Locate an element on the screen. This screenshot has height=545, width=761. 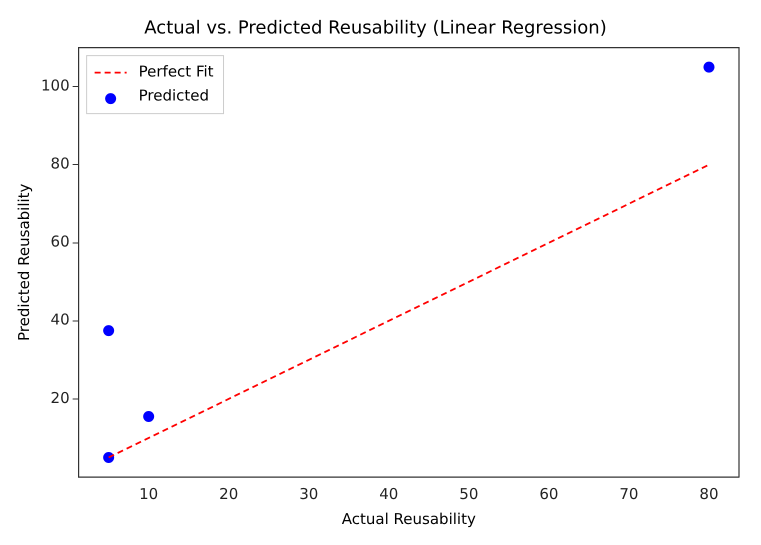
y-axis-title: Predicted Reusability is located at coordinates (23, 262).